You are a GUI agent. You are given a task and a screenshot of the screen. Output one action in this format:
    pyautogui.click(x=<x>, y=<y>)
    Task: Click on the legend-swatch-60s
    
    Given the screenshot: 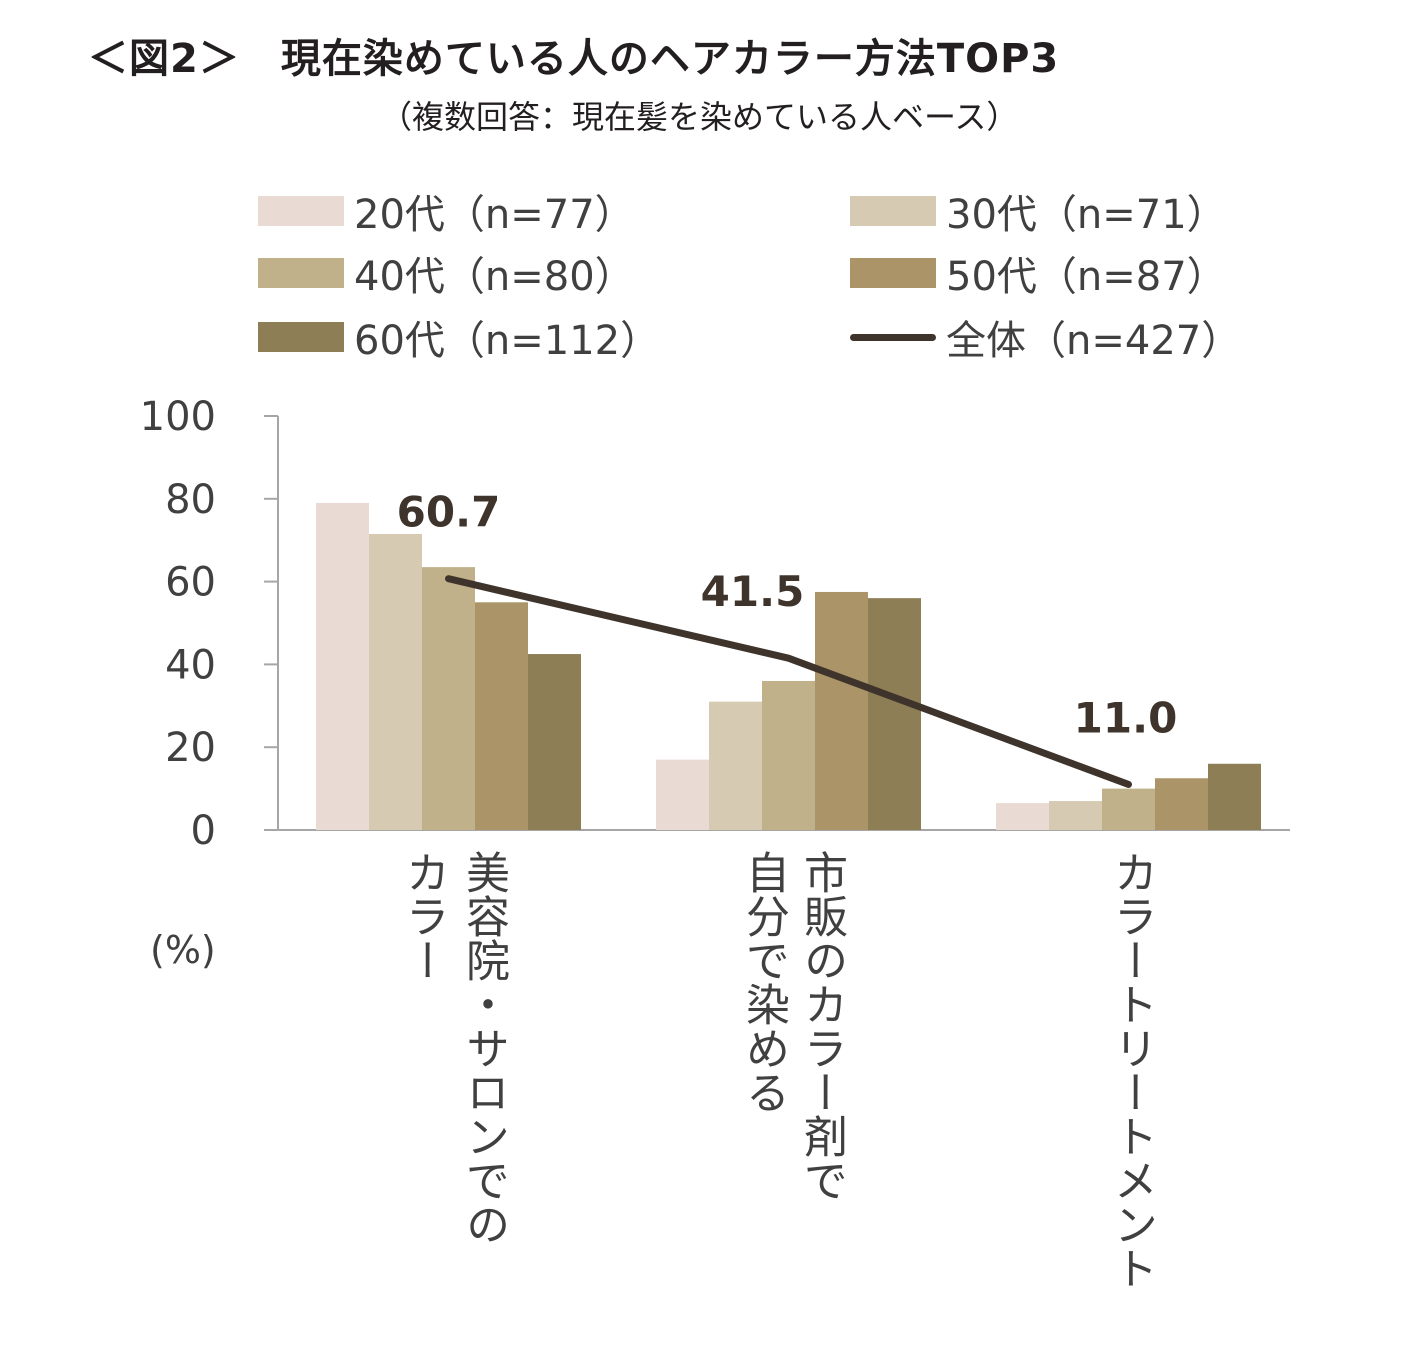 What is the action you would take?
    pyautogui.click(x=301, y=337)
    